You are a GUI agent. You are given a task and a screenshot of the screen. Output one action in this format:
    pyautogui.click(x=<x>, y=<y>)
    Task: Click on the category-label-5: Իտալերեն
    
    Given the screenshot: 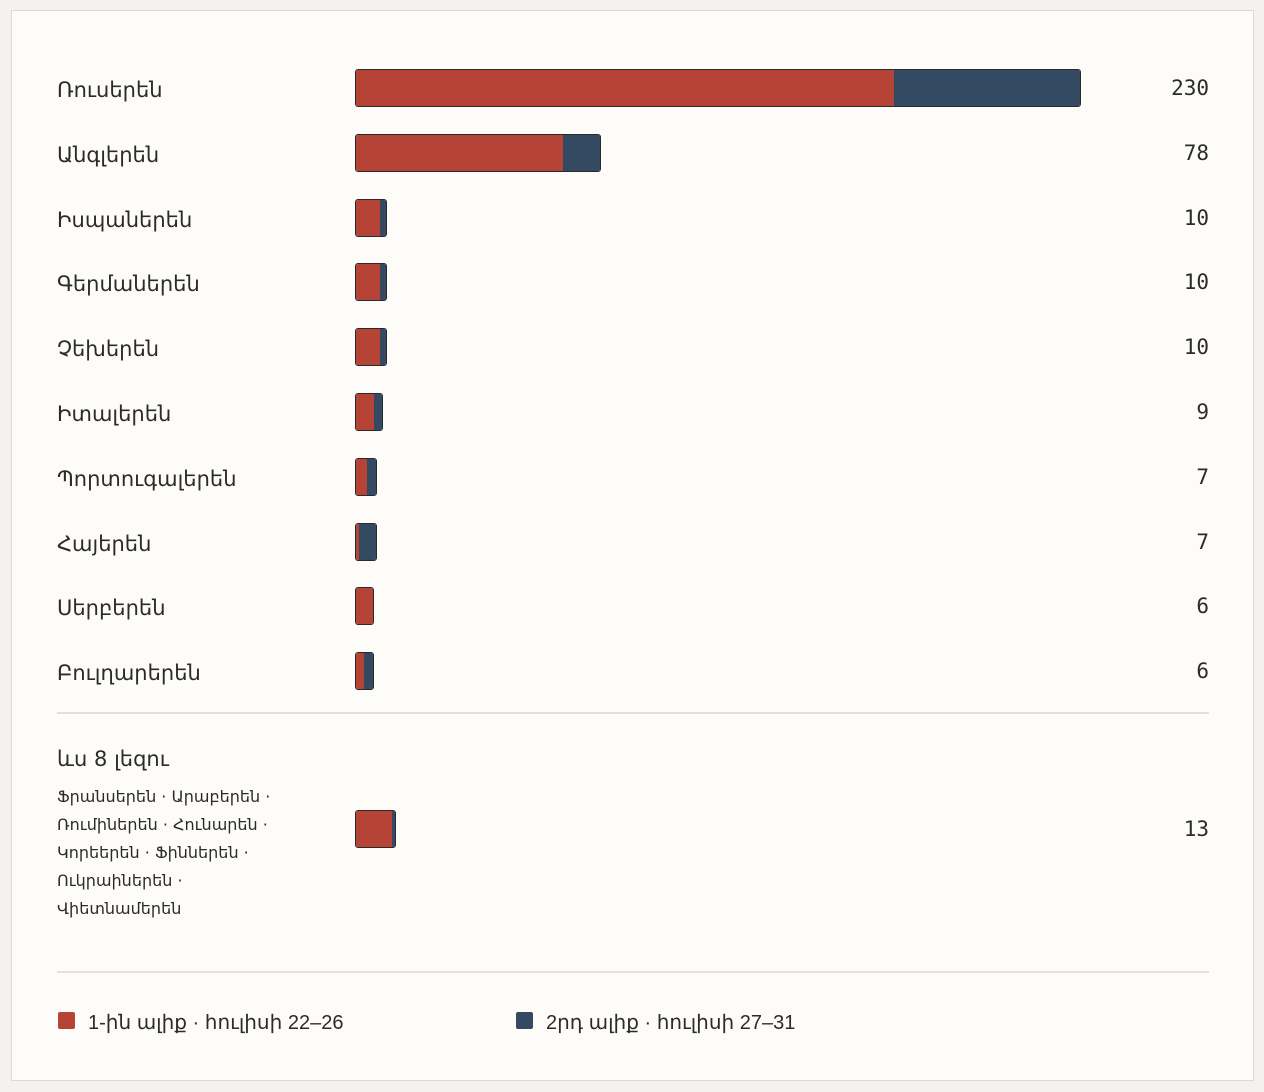 What is the action you would take?
    pyautogui.click(x=114, y=414)
    